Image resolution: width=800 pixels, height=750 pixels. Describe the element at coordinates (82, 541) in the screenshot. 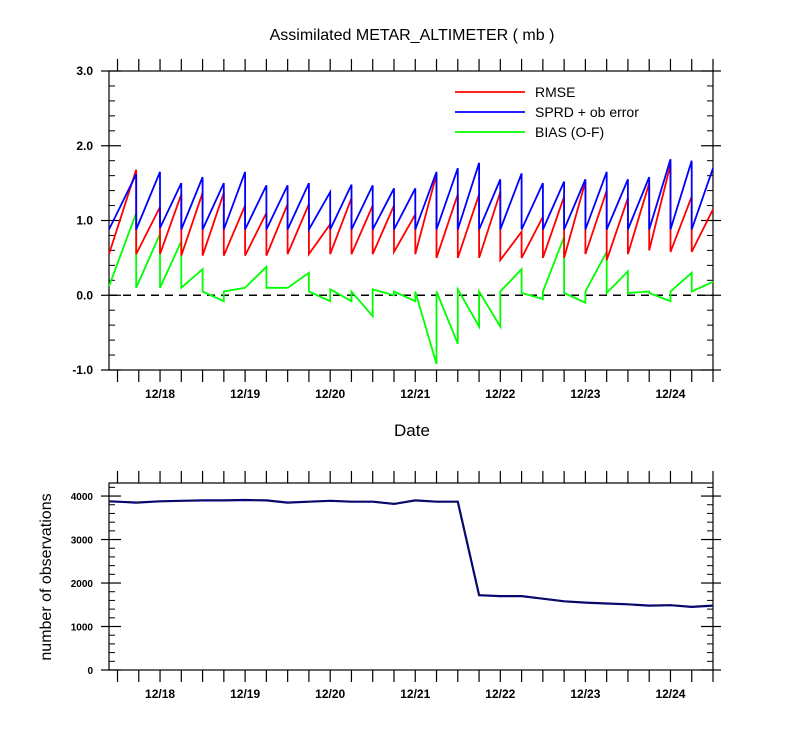

I see `y-tick-label: 3000` at that location.